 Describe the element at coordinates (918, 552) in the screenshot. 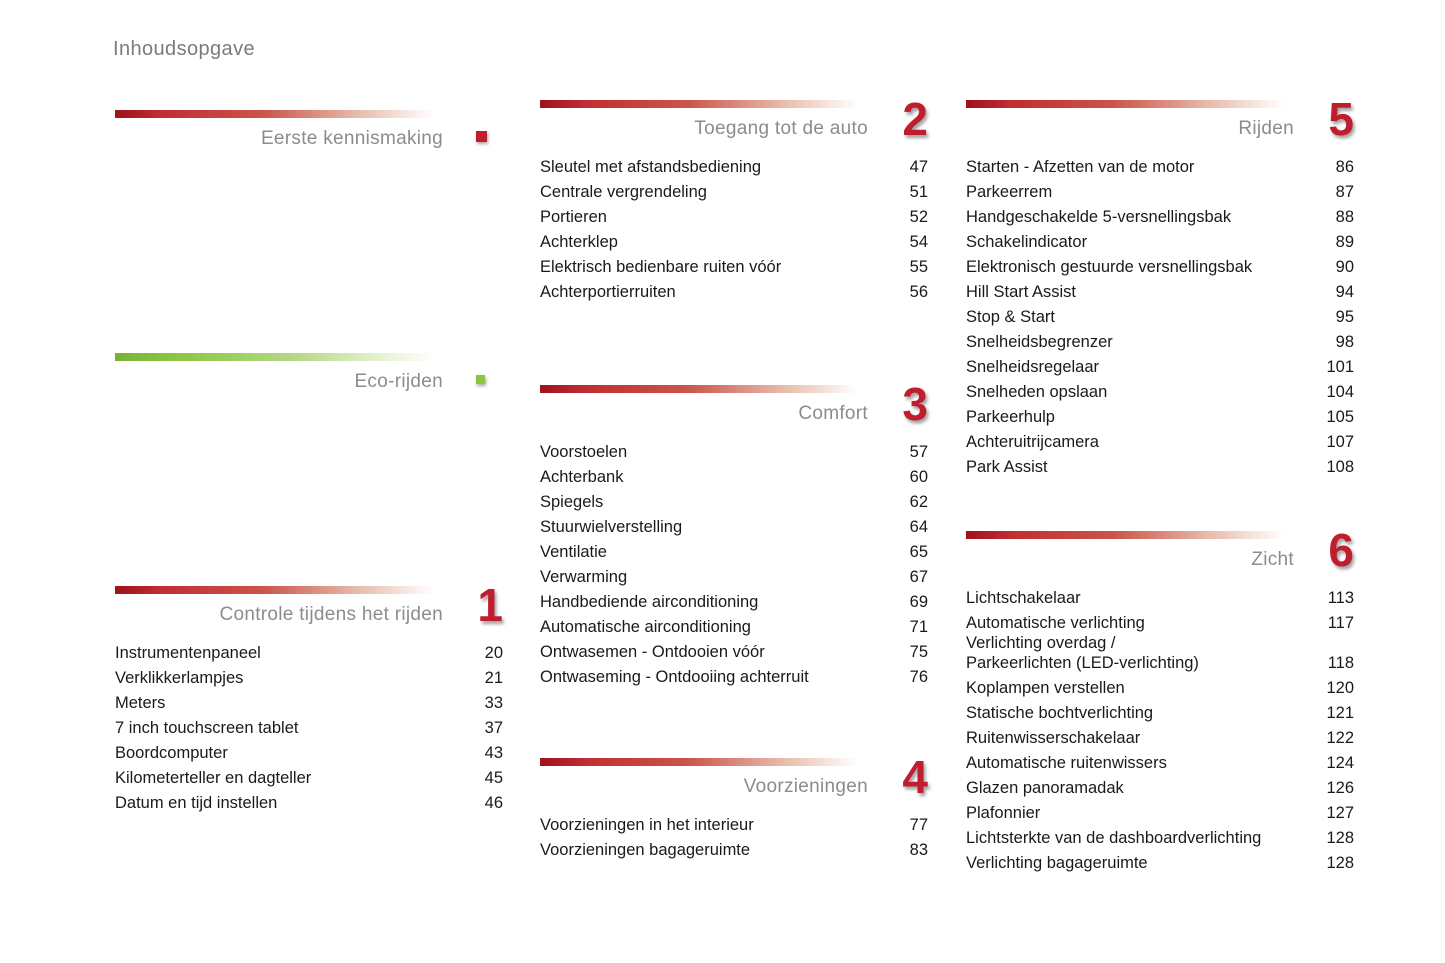

I see `toc-entry-page-number: 65` at that location.